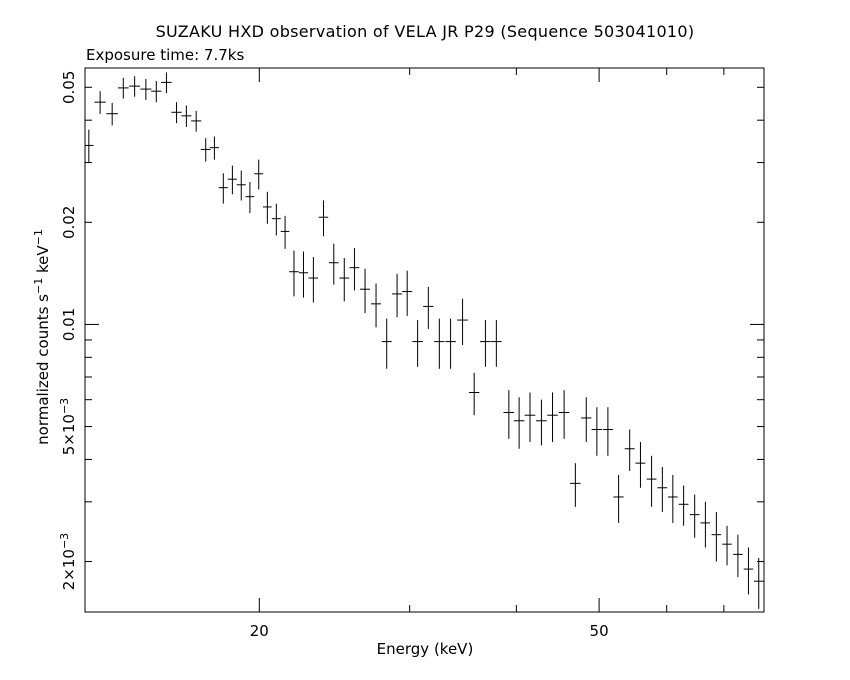  What do you see at coordinates (69, 87) in the screenshot?
I see `y-tick-label: 0.05` at bounding box center [69, 87].